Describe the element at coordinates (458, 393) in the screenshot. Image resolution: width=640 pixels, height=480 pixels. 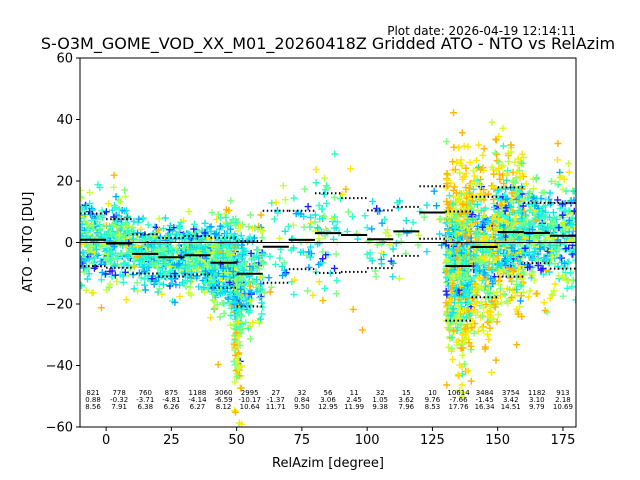
I see `bin-count-label: 10614` at that location.